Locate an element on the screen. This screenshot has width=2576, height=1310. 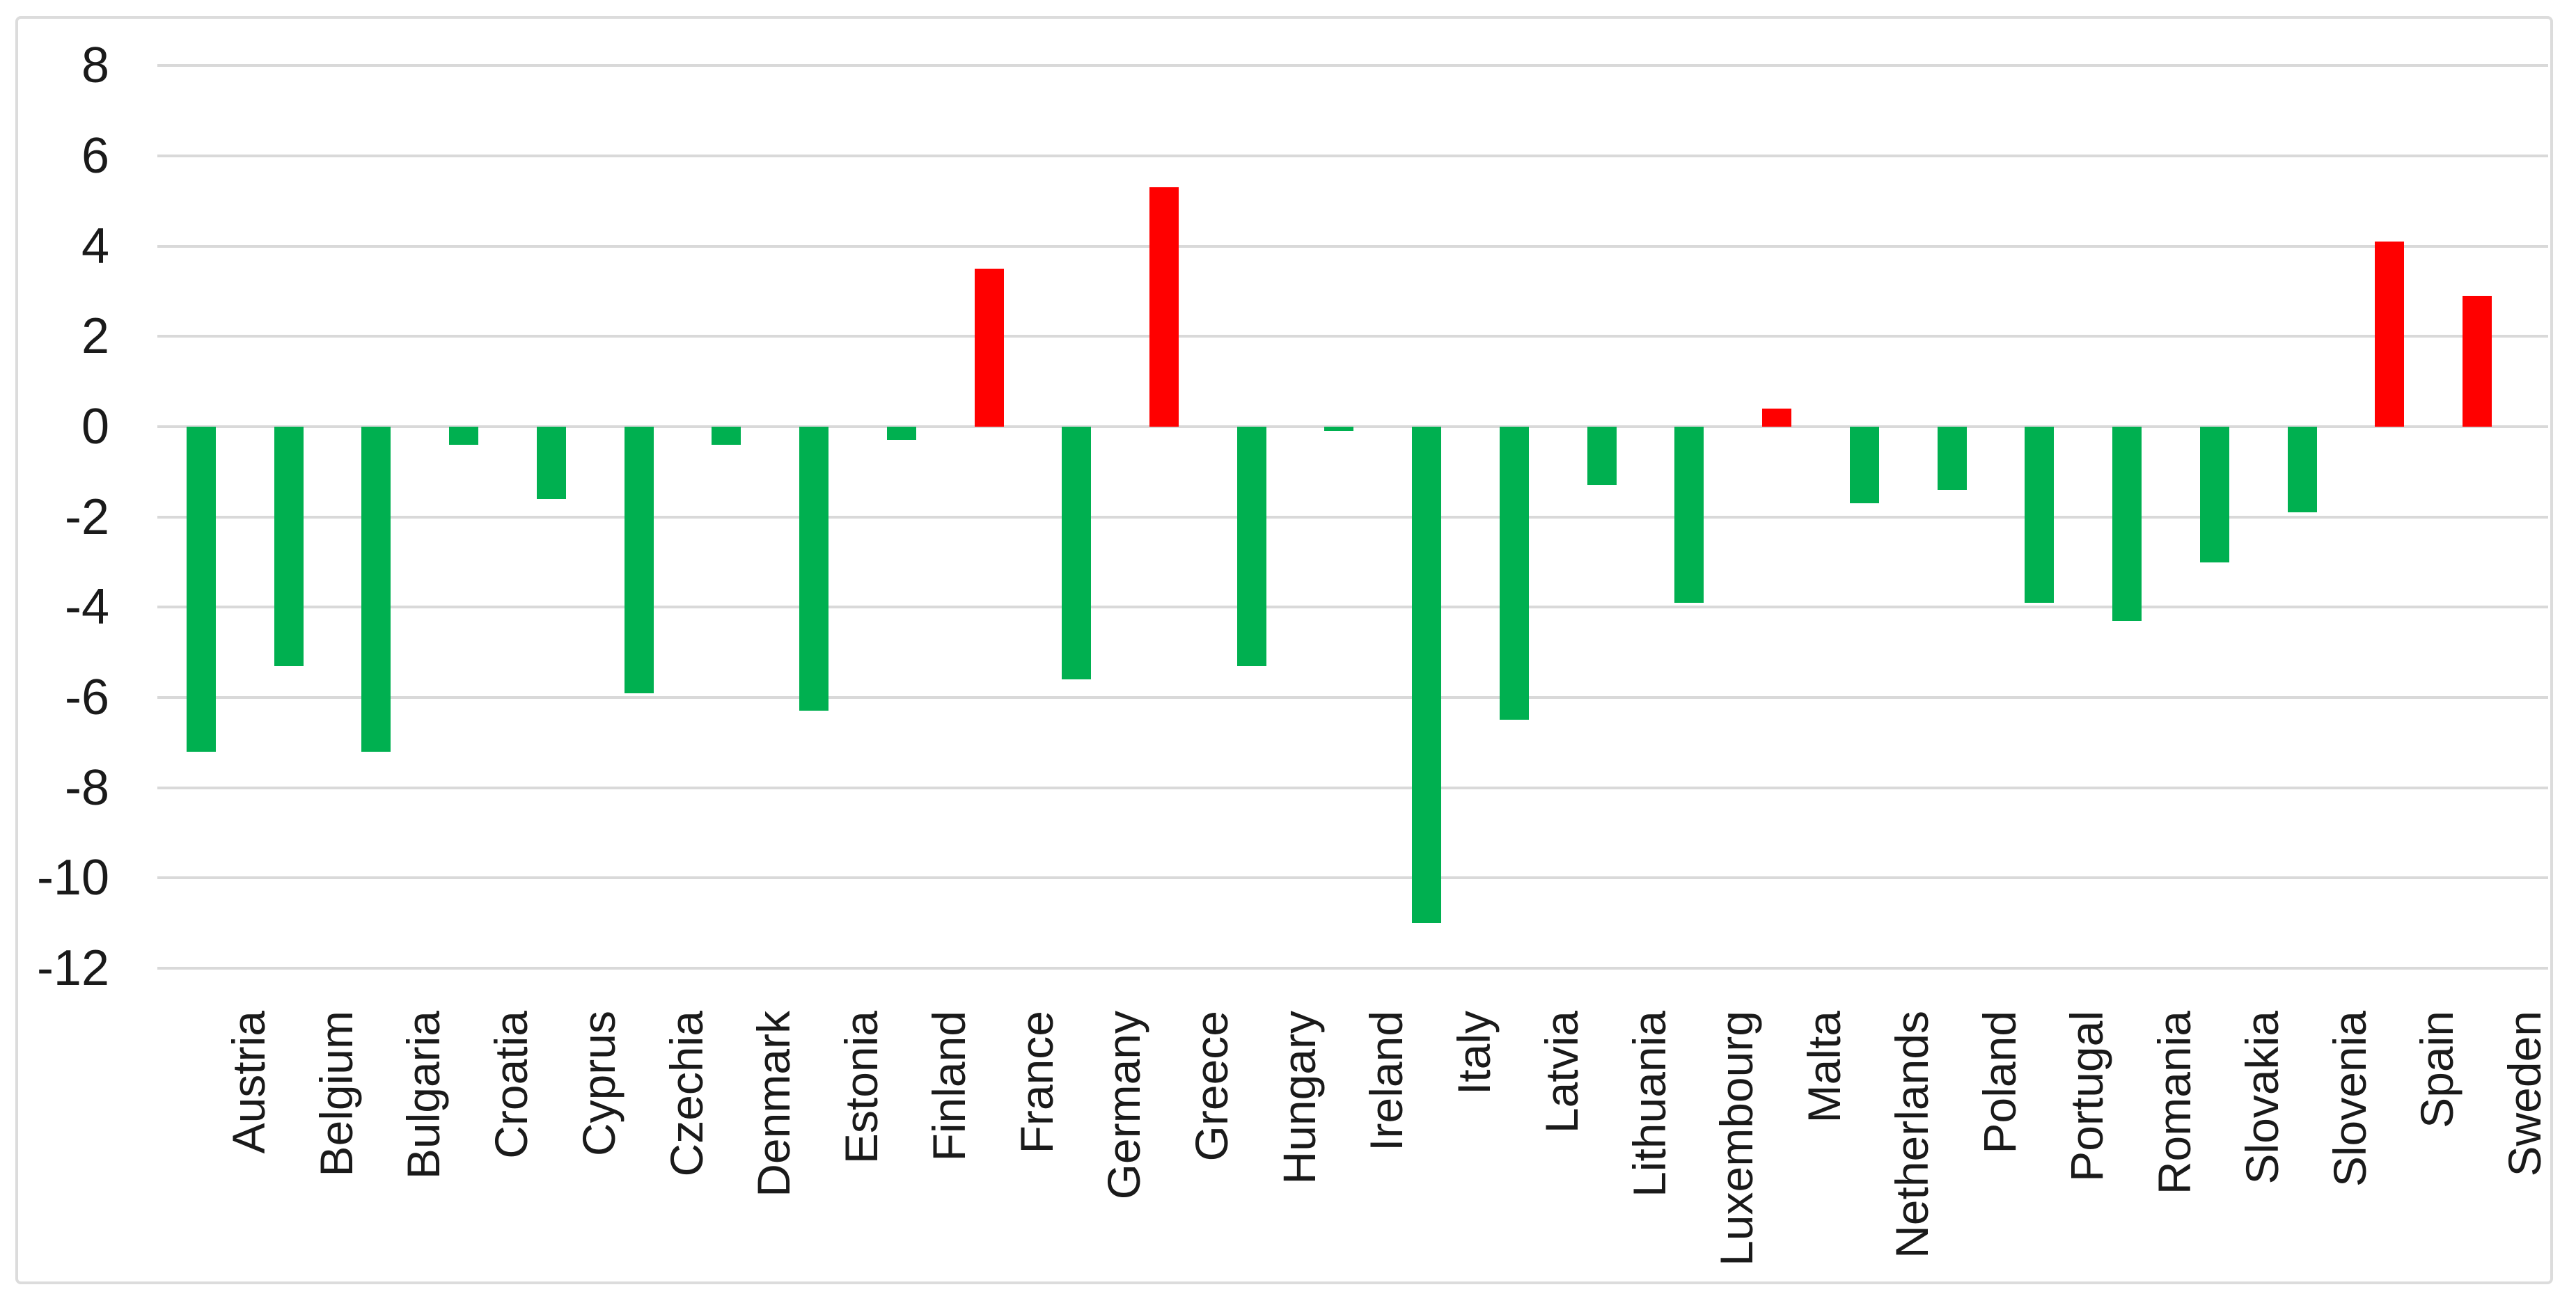
x-category-label-poland: Poland is located at coordinates (1999, 1082).